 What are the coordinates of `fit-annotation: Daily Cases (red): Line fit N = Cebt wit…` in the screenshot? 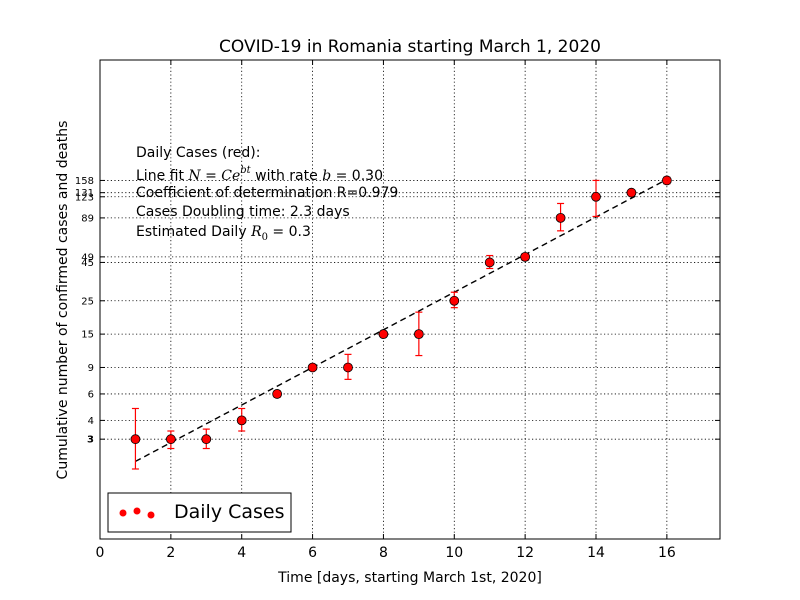 It's located at (267, 194).